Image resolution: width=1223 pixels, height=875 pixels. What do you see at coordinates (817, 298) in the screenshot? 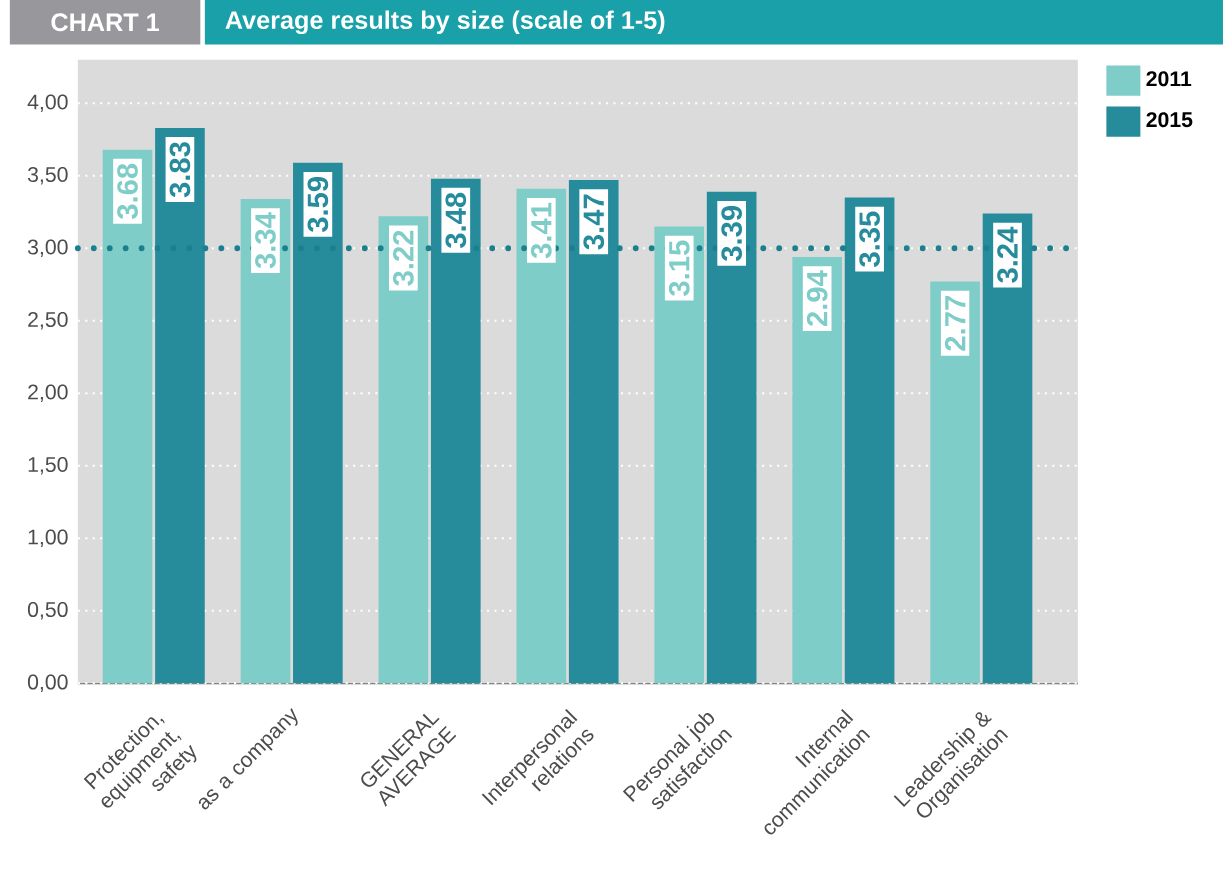
I see `data-label: 2.94` at bounding box center [817, 298].